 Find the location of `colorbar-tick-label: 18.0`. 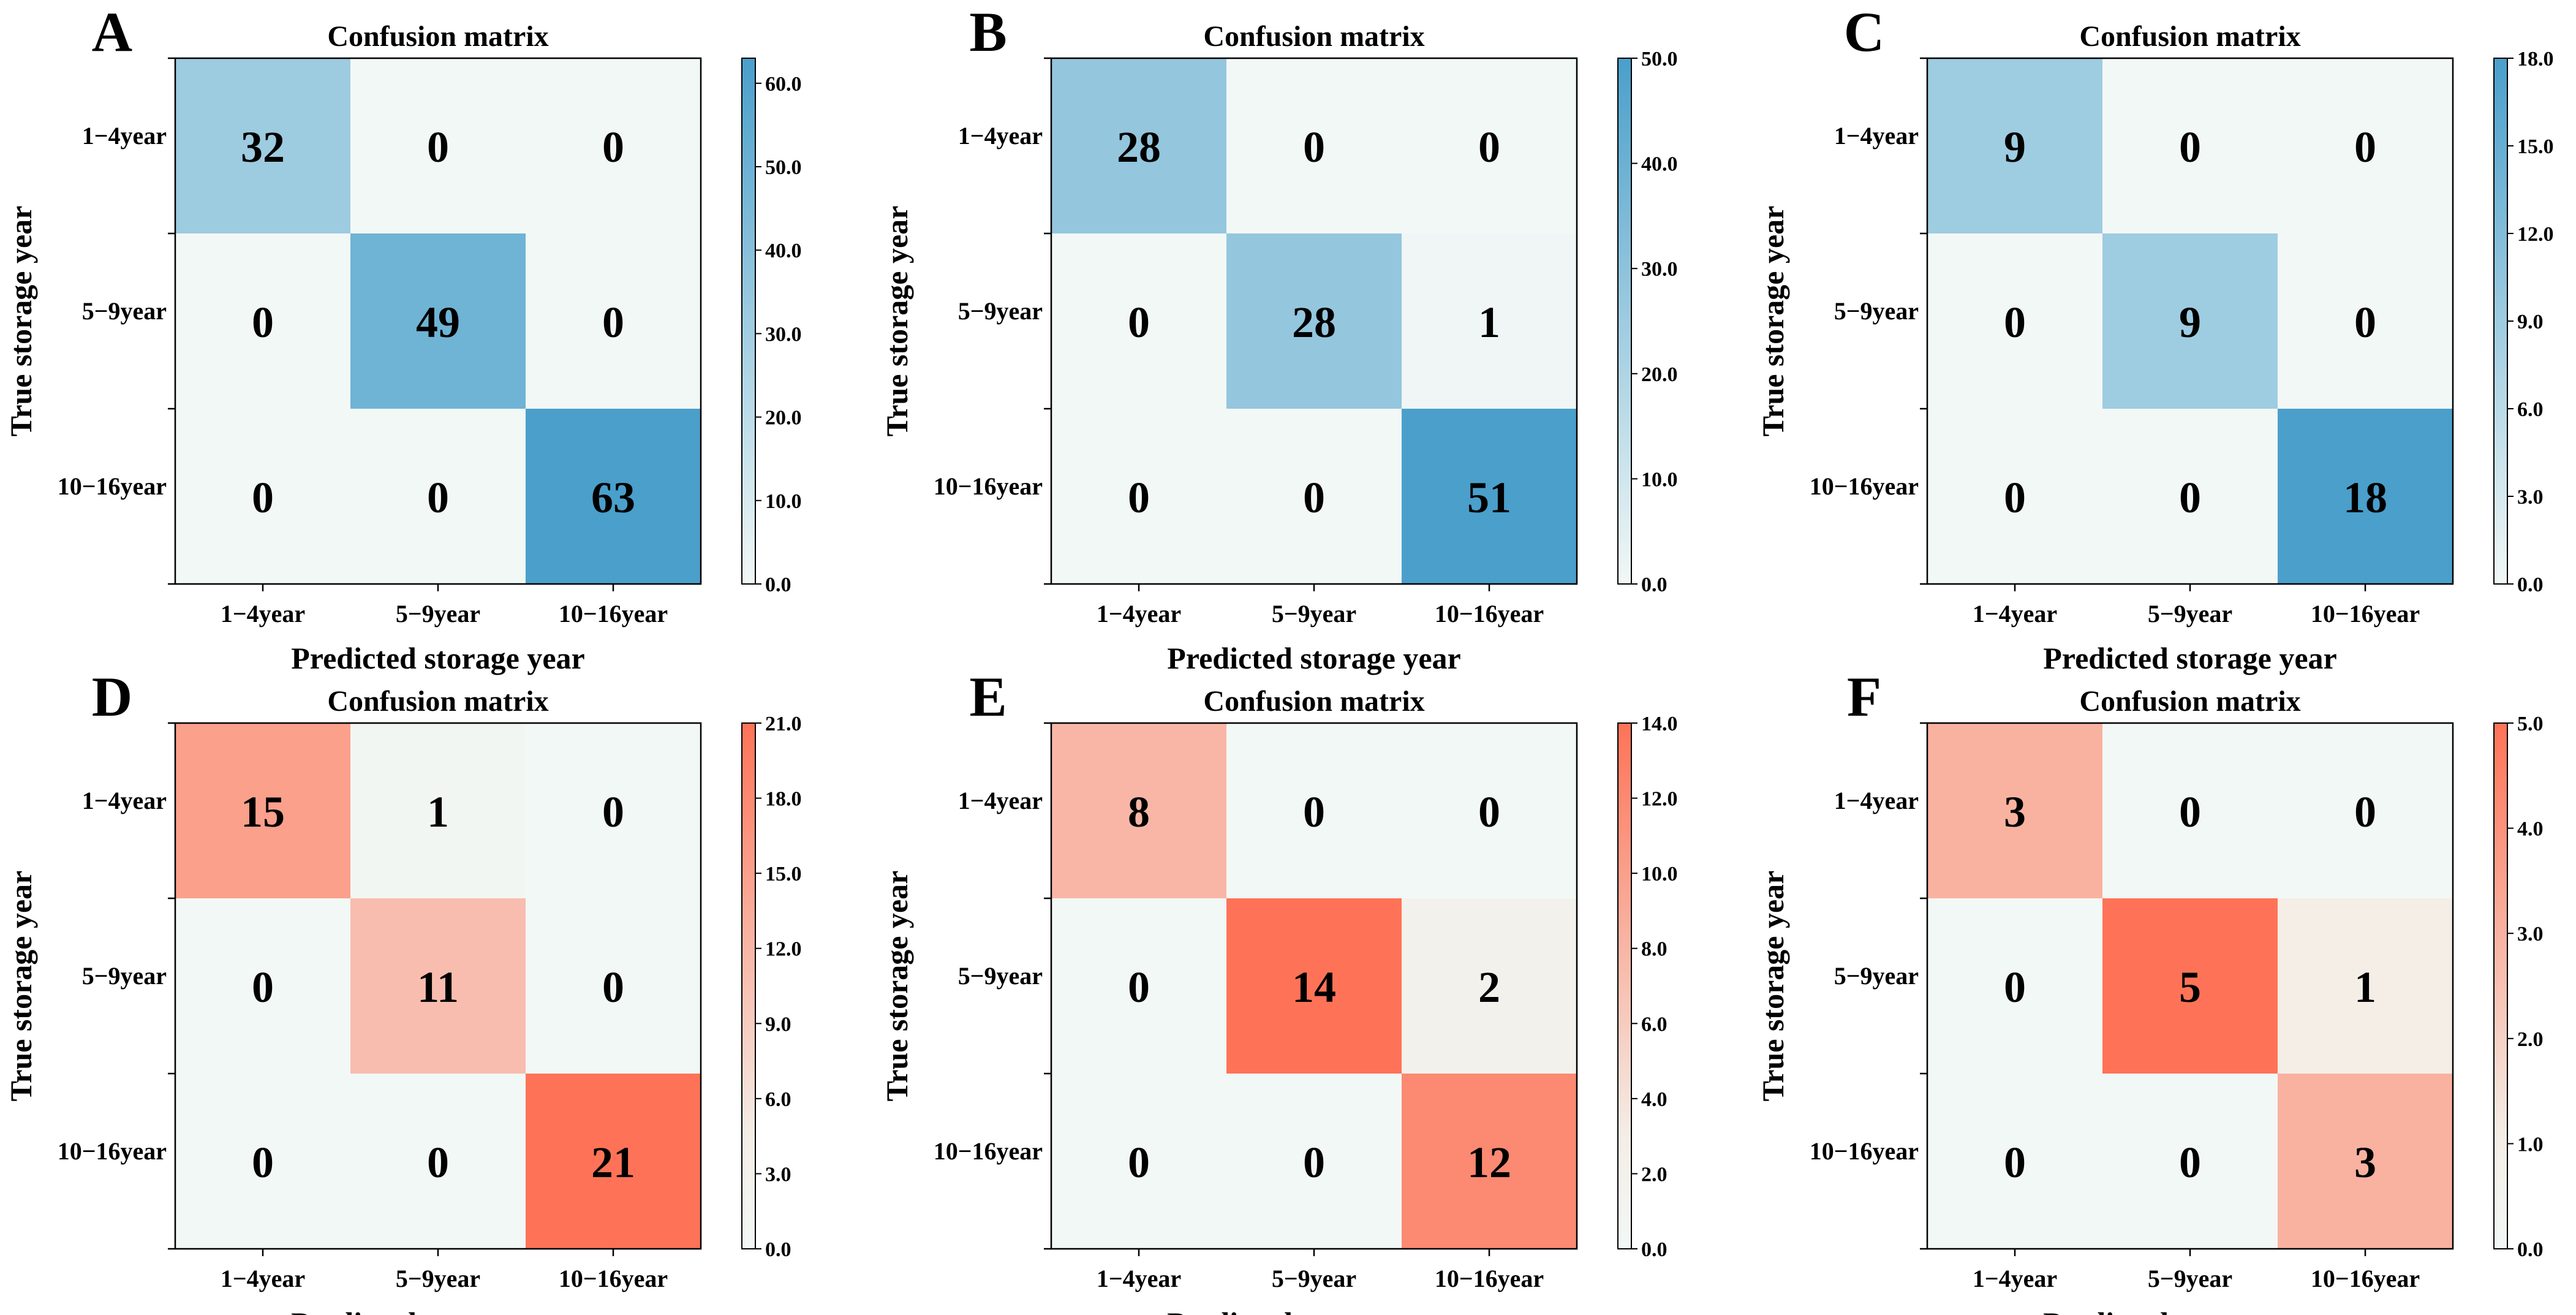

colorbar-tick-label: 18.0 is located at coordinates (783, 800).